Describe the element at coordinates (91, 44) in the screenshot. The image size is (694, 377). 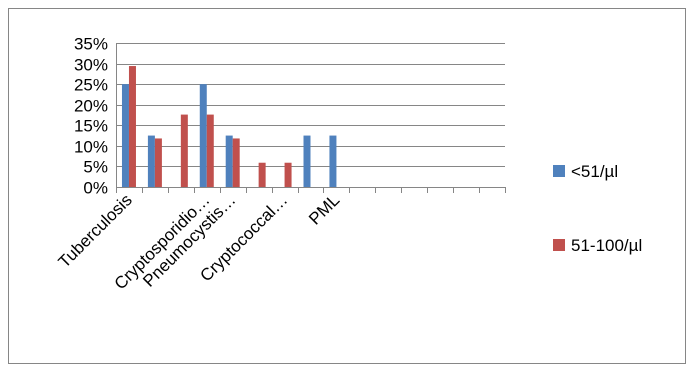
I see `y-tick-label: 35%` at that location.